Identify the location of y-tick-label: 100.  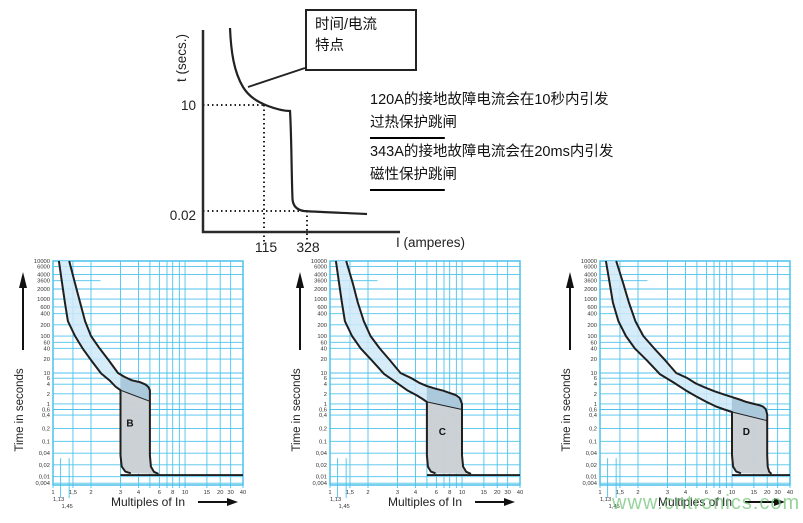
(322, 337).